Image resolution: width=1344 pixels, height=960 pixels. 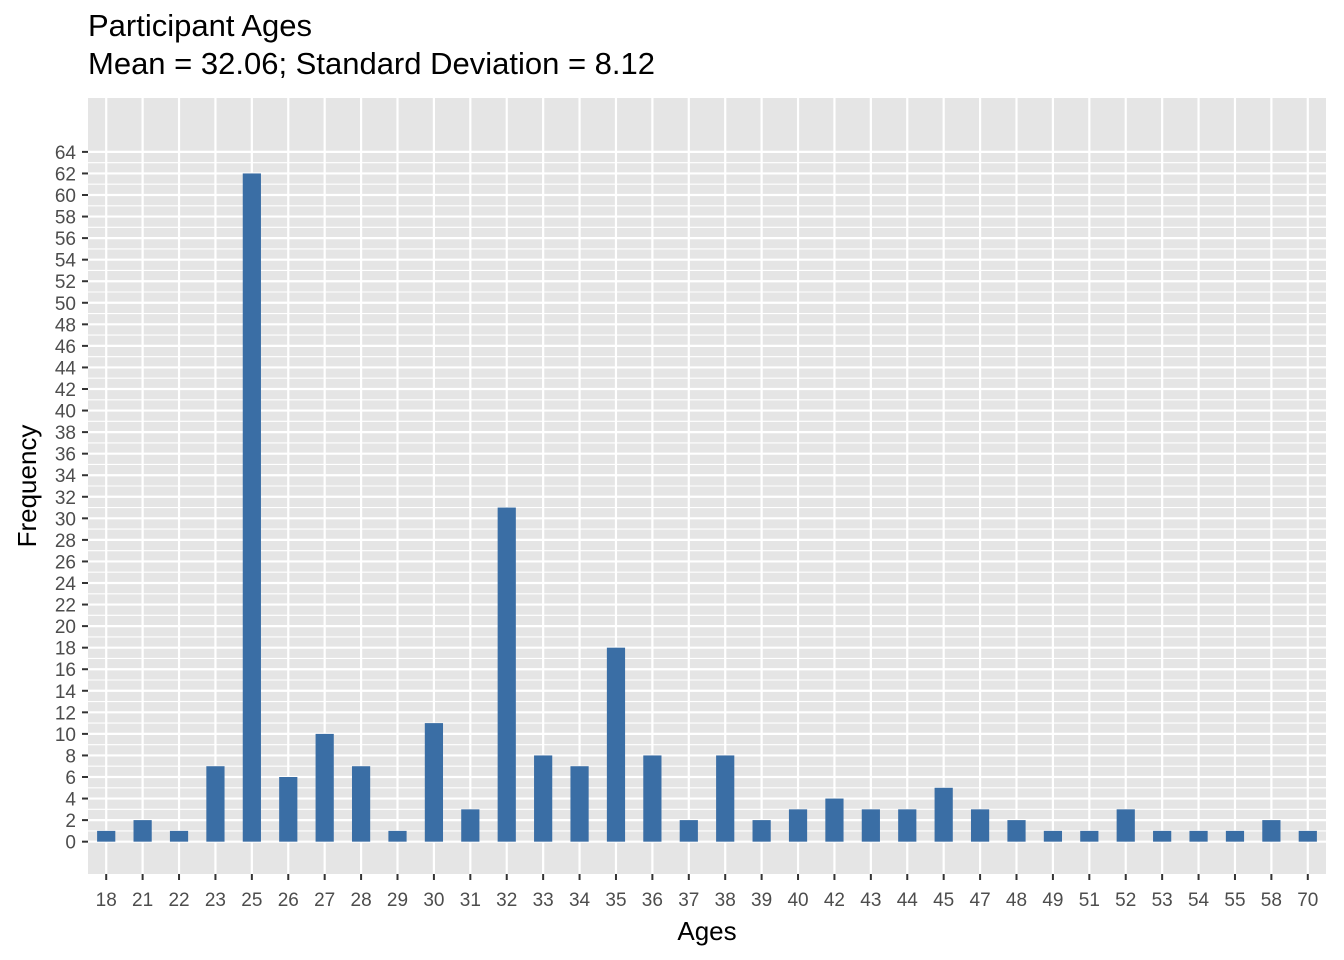 I want to click on y-tick-label: 40, so click(x=65, y=412).